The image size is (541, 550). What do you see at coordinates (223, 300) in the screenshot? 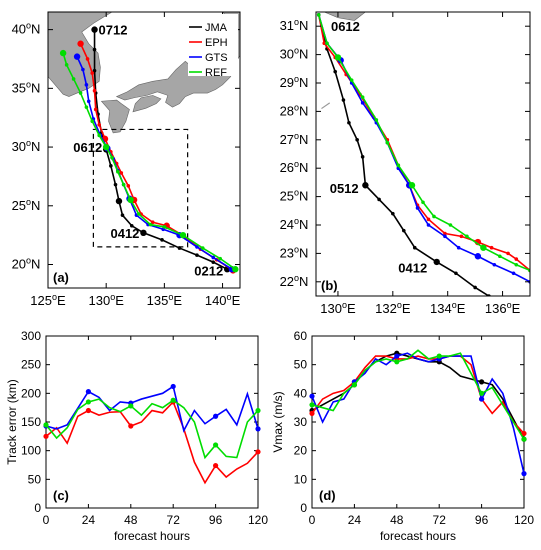
I see `x-tick-label: 140oE` at bounding box center [223, 300].